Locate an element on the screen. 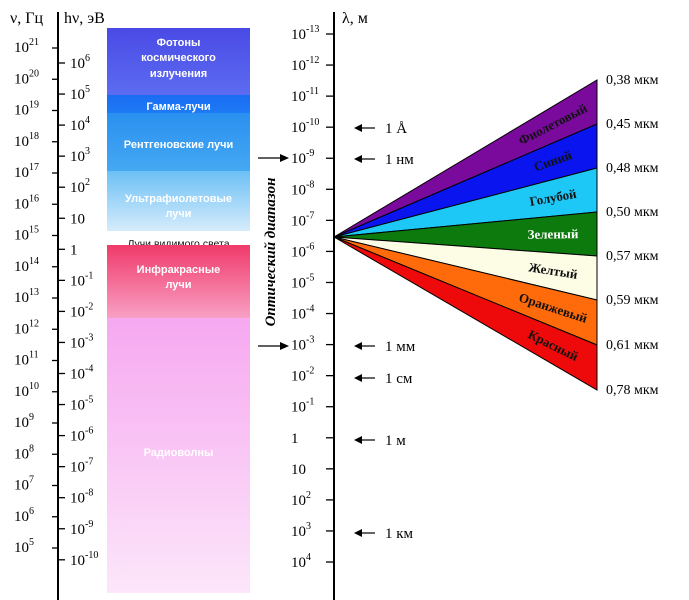 The image size is (689, 600). energy-tick-label-3-base: 10 is located at coordinates (77, 157).